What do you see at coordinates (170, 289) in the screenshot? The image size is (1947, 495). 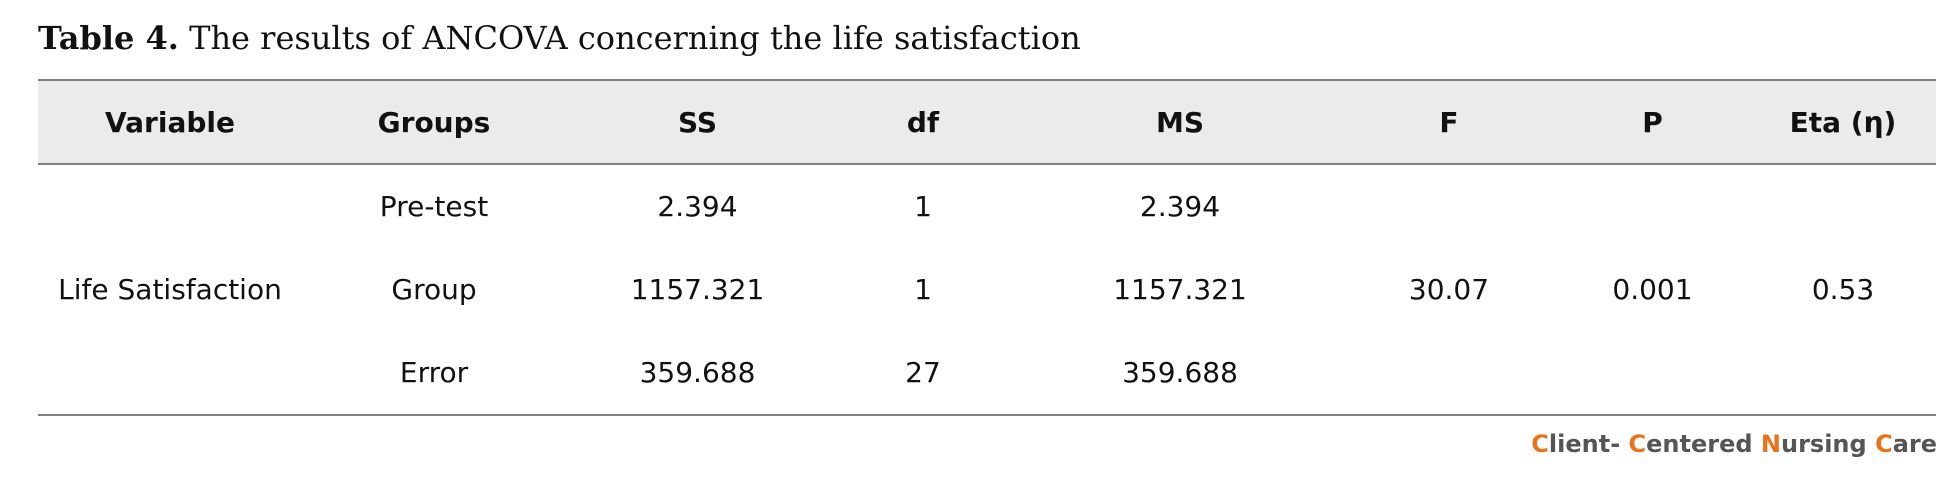 I see `variable-cell: Life Satisfaction` at bounding box center [170, 289].